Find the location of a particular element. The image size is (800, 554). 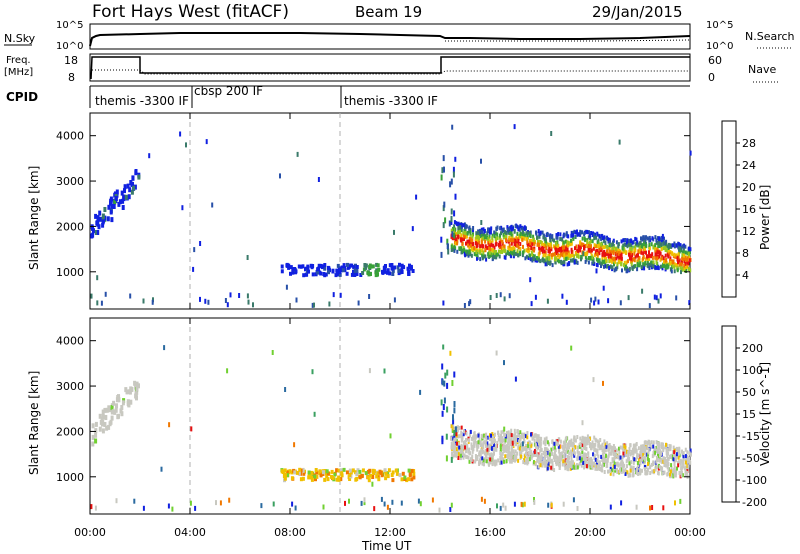

colorbar-tick-label: 28 is located at coordinates (749, 143).